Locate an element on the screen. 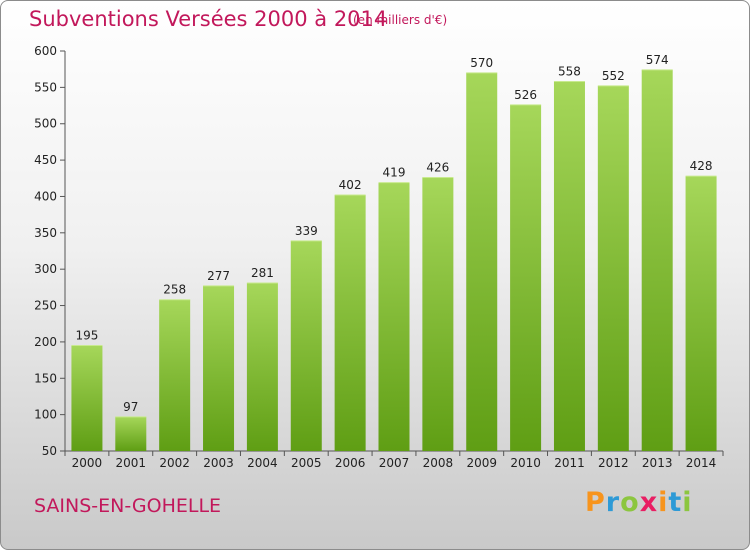 This screenshot has width=750, height=550. y-tick-label: 300 is located at coordinates (45, 269).